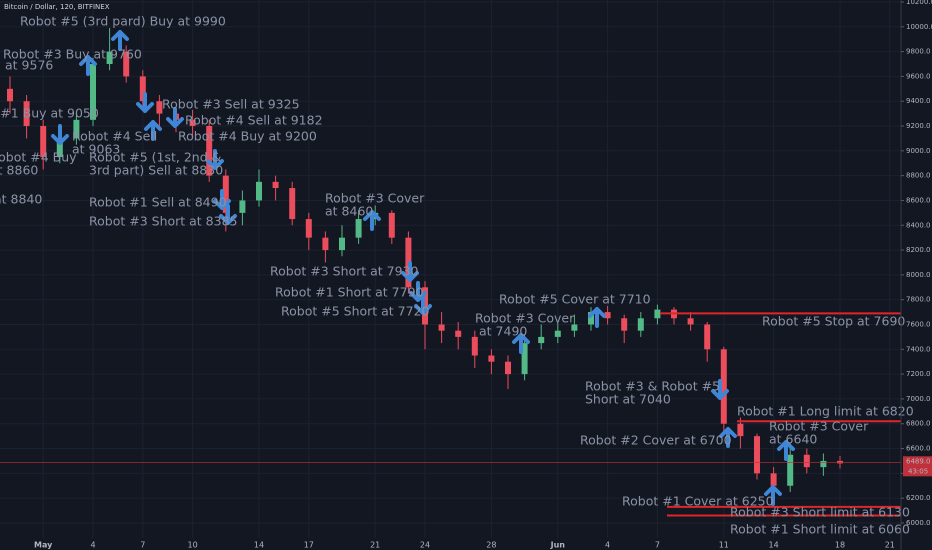 This screenshot has height=550, width=932. I want to click on y-tick-label: 7600.0, so click(918, 324).